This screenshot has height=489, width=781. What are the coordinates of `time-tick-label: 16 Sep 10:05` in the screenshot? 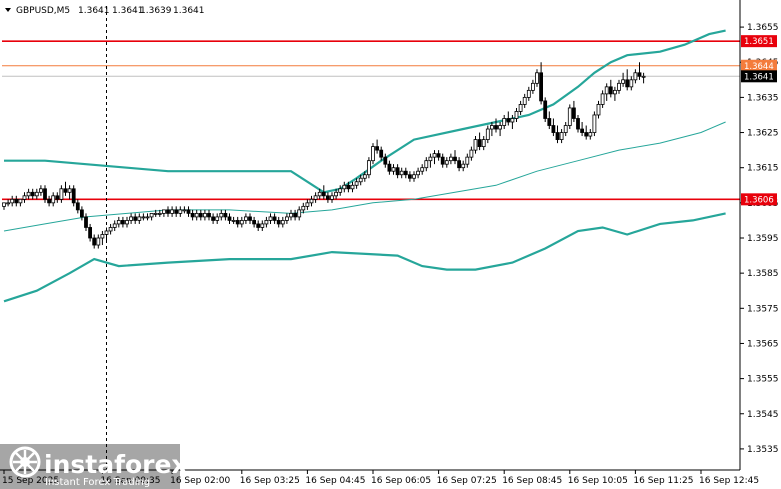 It's located at (598, 481).